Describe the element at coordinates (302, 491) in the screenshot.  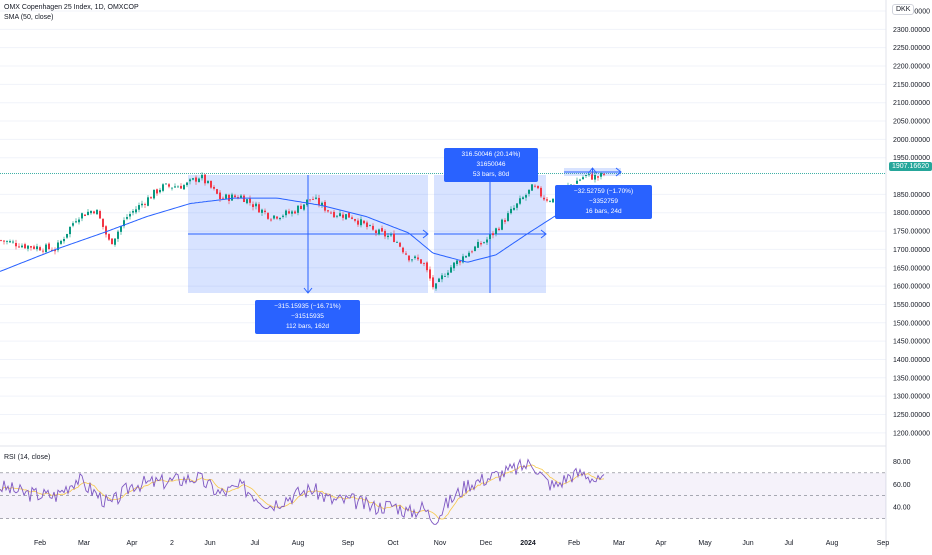
I see `rsi-line` at that location.